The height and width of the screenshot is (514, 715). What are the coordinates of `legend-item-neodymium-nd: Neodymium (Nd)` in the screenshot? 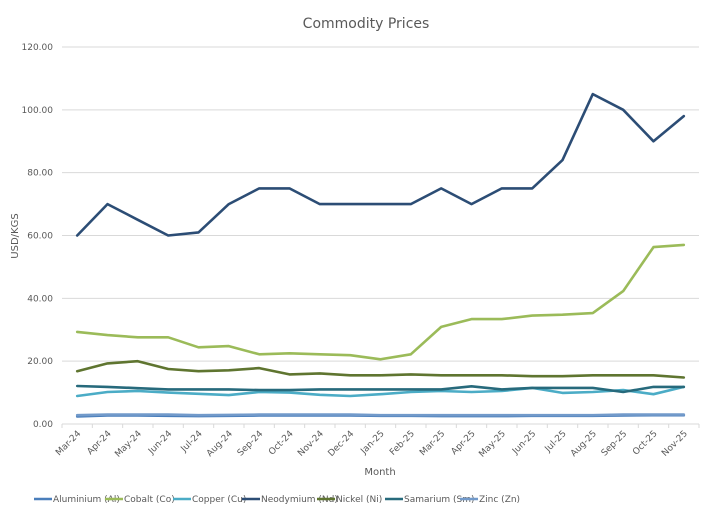 It's located at (290, 500).